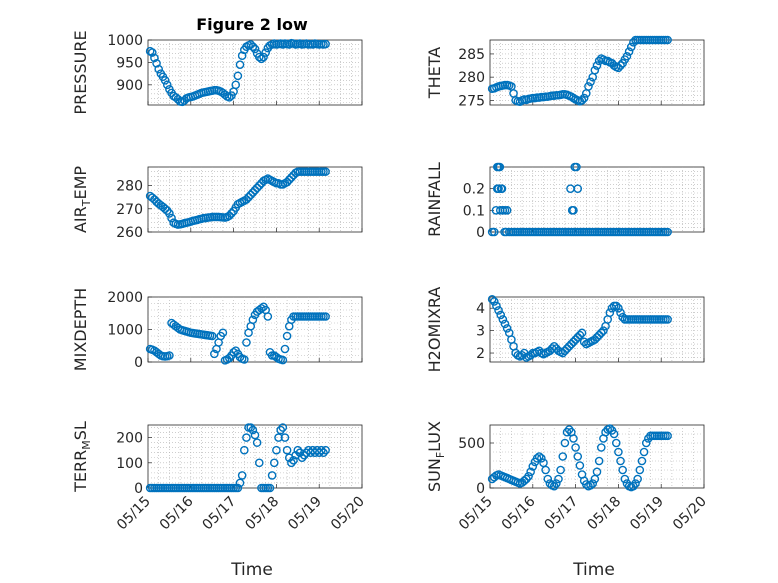 This screenshot has height=583, width=778. I want to click on subplot-rainfall: 0 0.1 0.2 RAINFALL, so click(565, 201).